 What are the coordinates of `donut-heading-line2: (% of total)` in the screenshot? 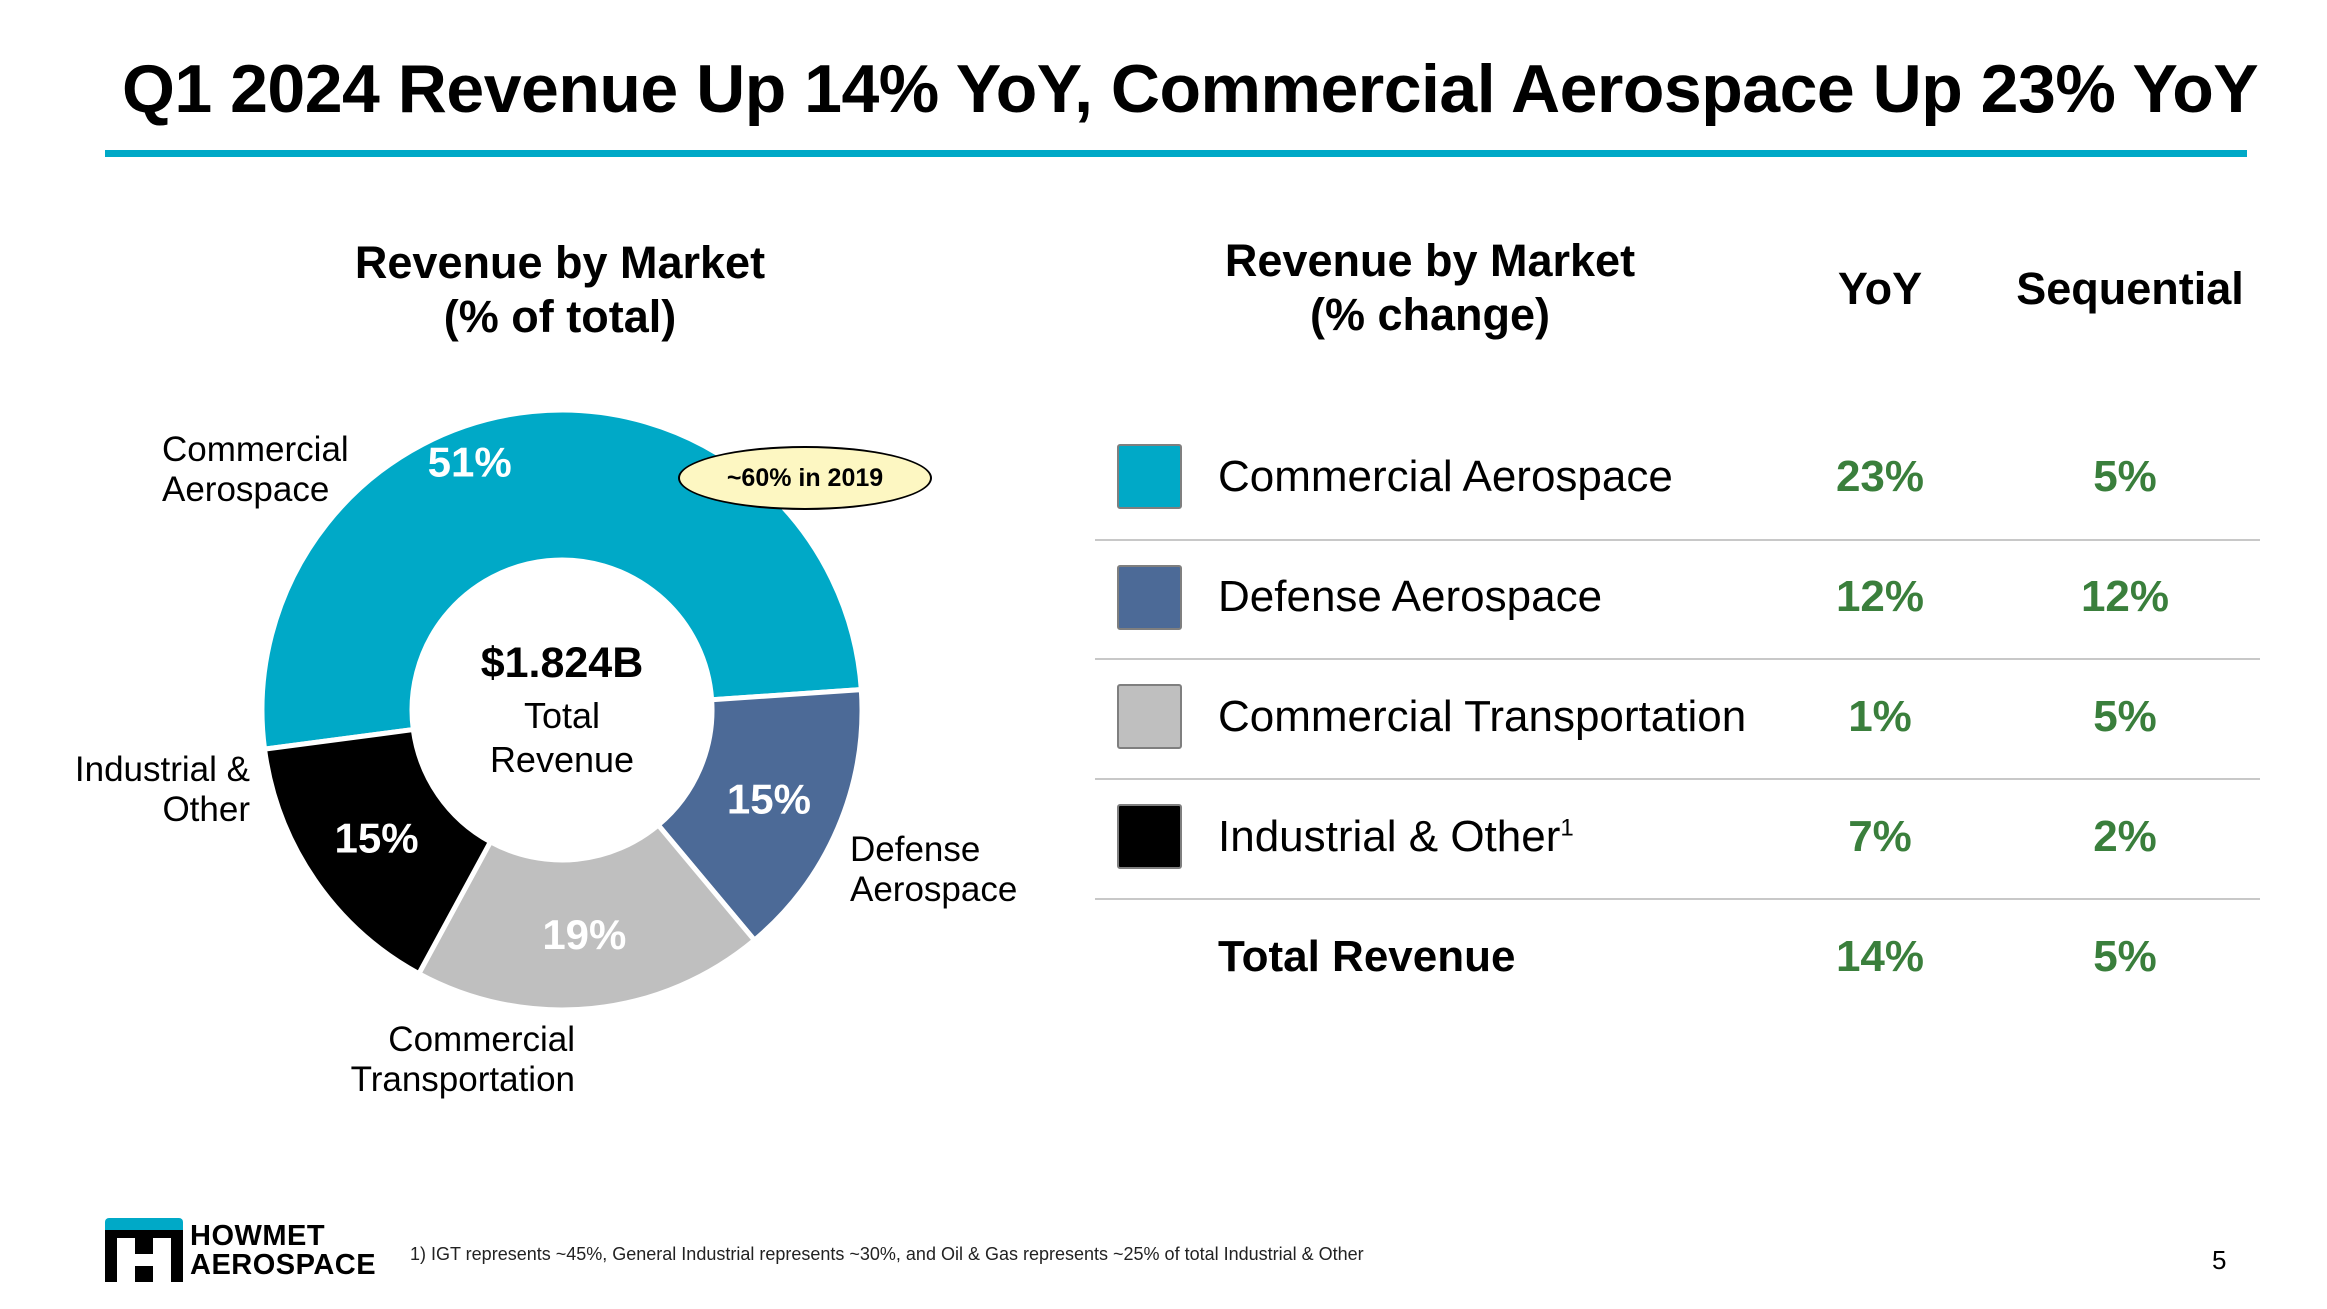 It's located at (560, 316).